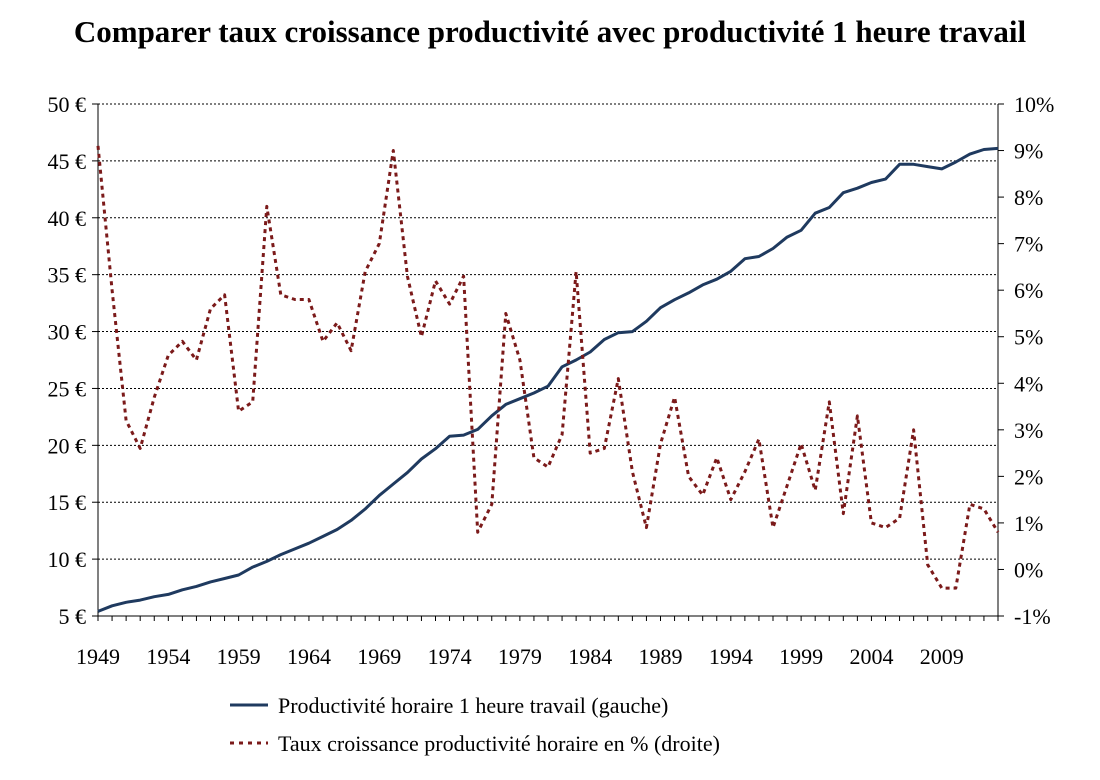 Image resolution: width=1100 pixels, height=780 pixels. I want to click on x-axis-tick-label: 1969, so click(379, 656).